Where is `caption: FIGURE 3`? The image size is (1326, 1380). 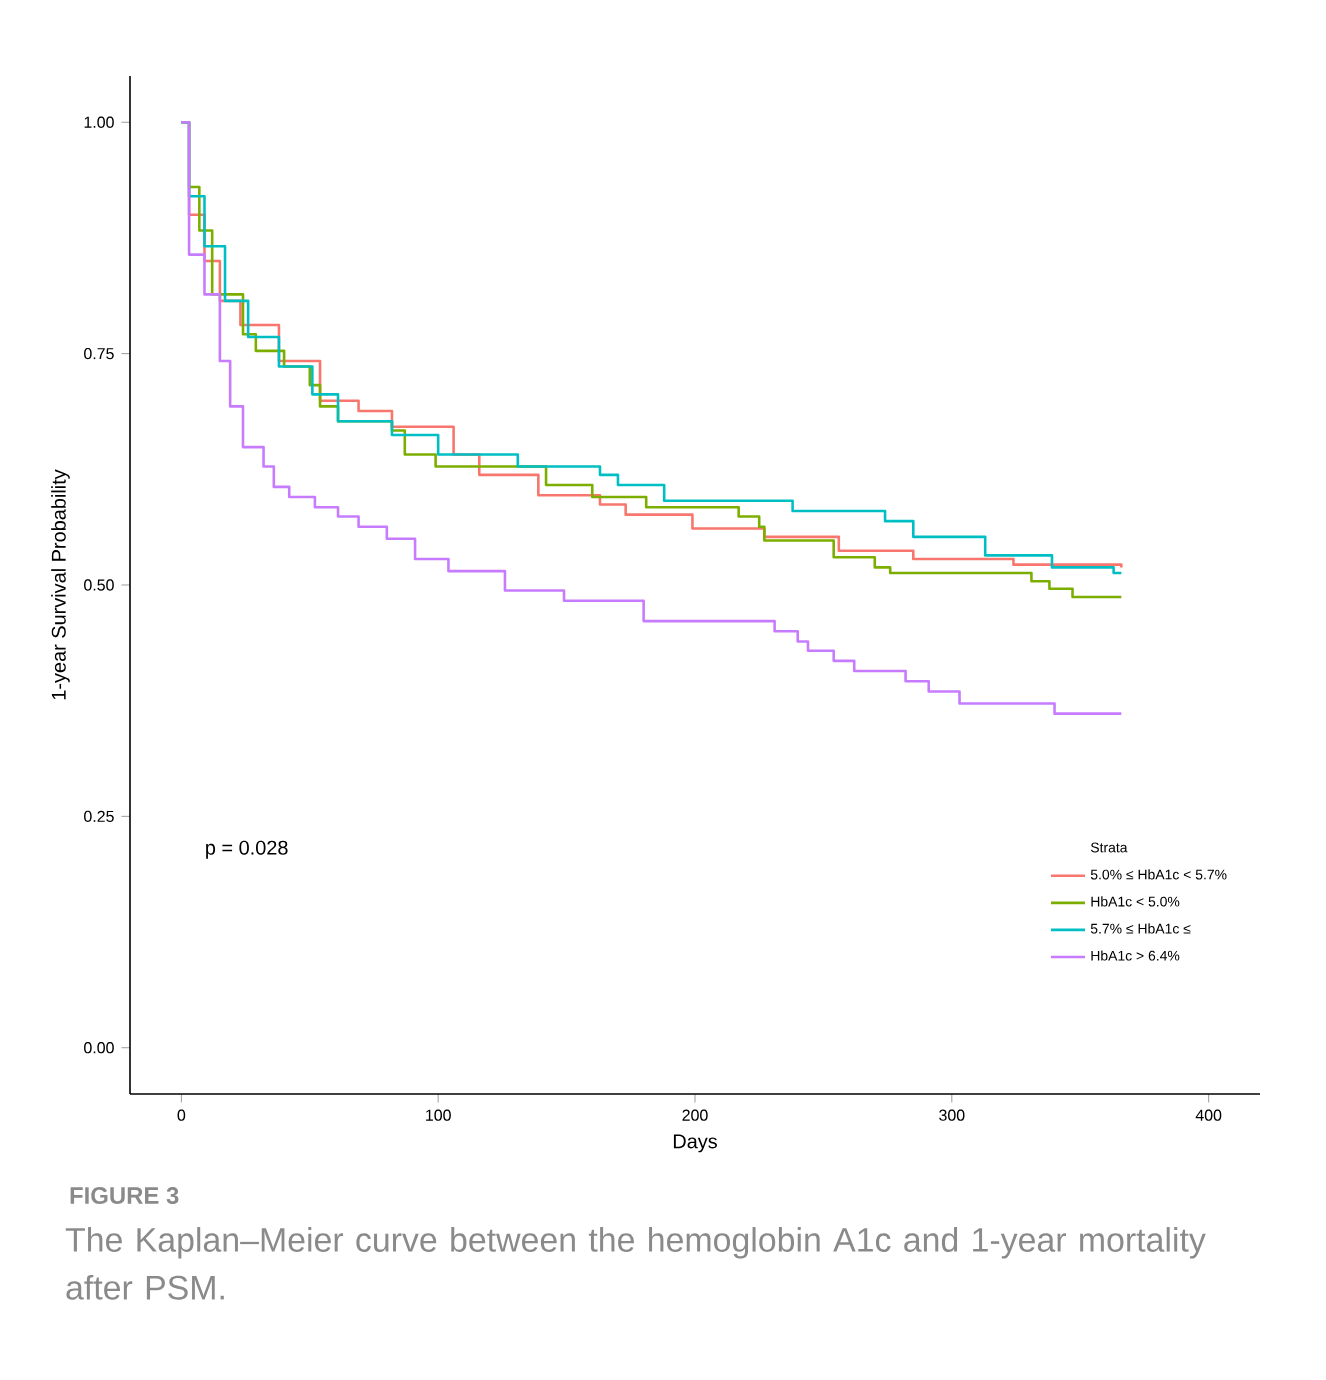
caption: FIGURE 3 is located at coordinates (124, 1196).